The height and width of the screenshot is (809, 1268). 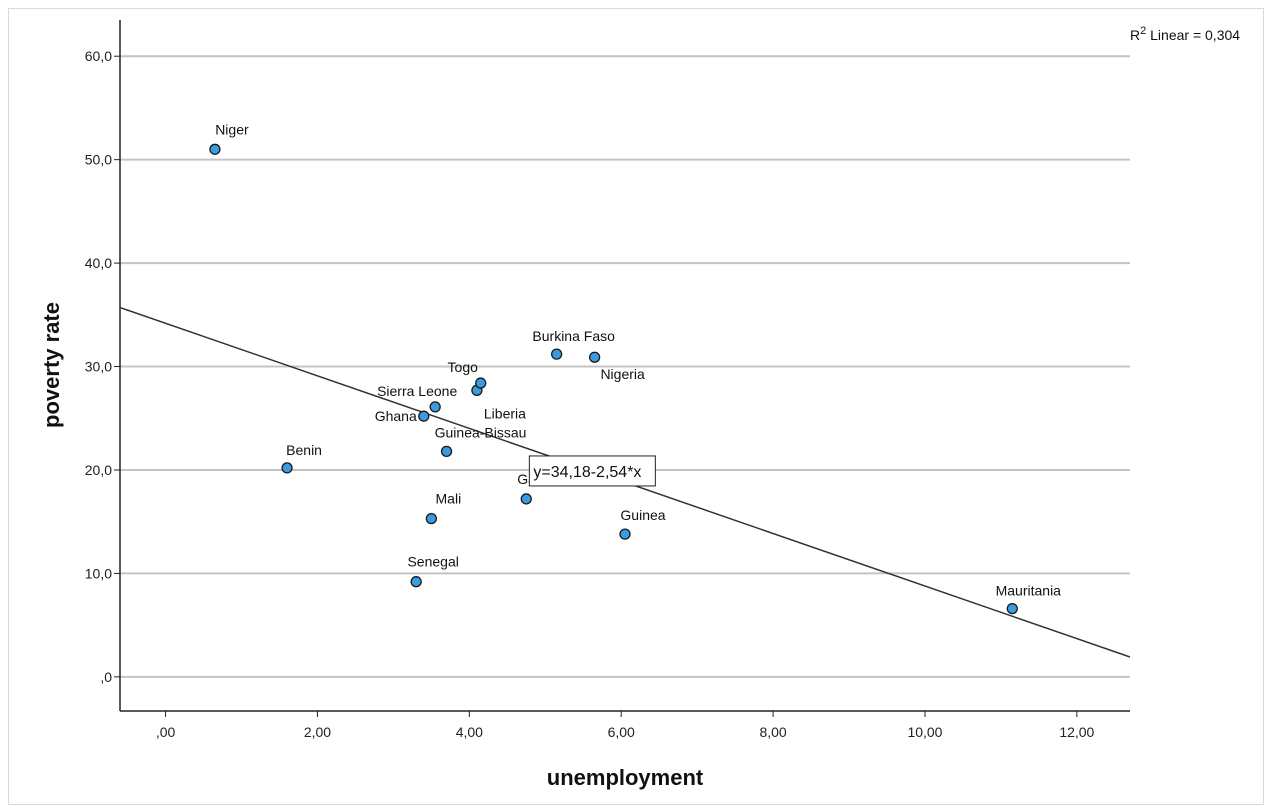 What do you see at coordinates (304, 450) in the screenshot?
I see `point-label: Benin` at bounding box center [304, 450].